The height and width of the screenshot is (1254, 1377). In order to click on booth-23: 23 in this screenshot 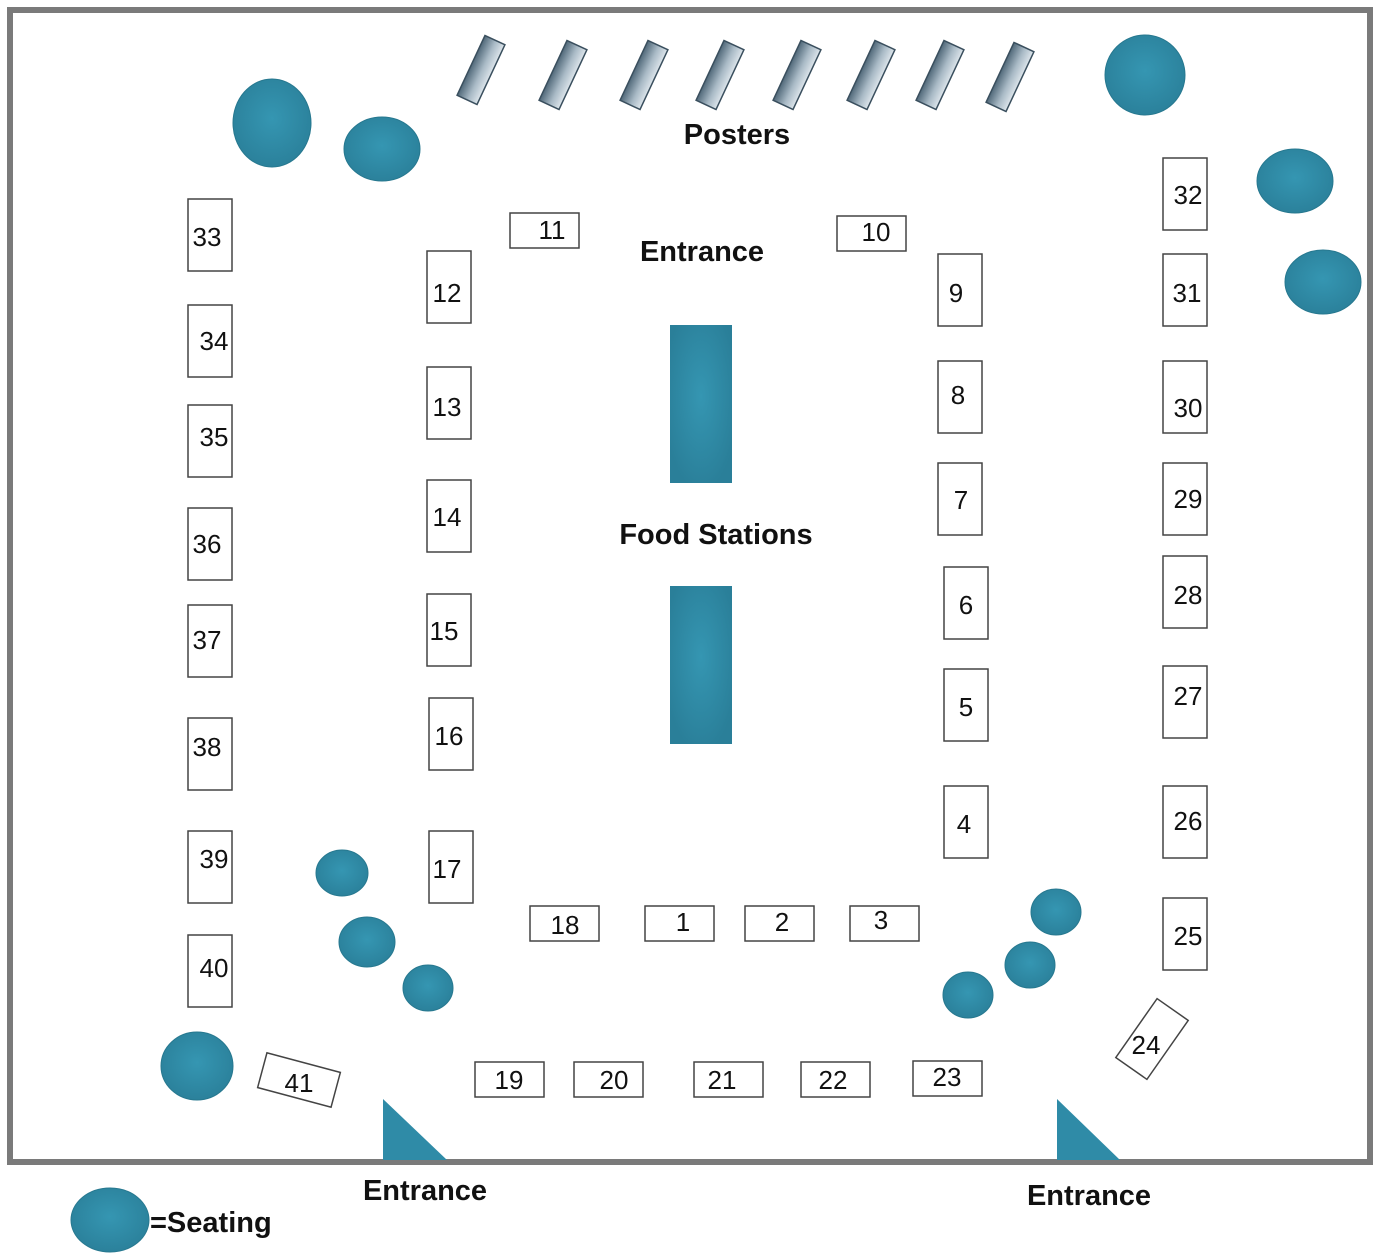, I will do `click(947, 1078)`.